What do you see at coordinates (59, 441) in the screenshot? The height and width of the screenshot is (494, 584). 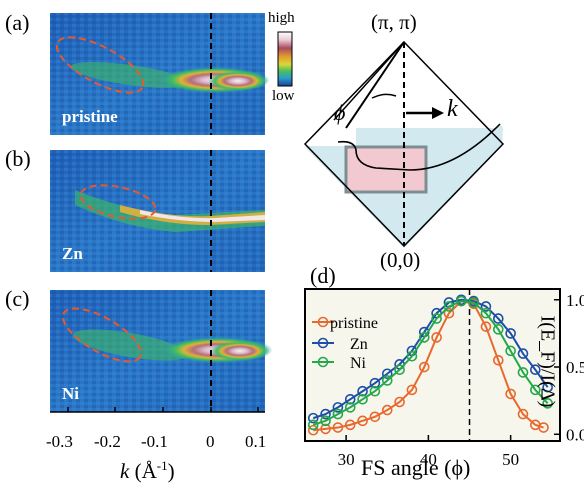 I see `k-tick-label: -0.3` at bounding box center [59, 441].